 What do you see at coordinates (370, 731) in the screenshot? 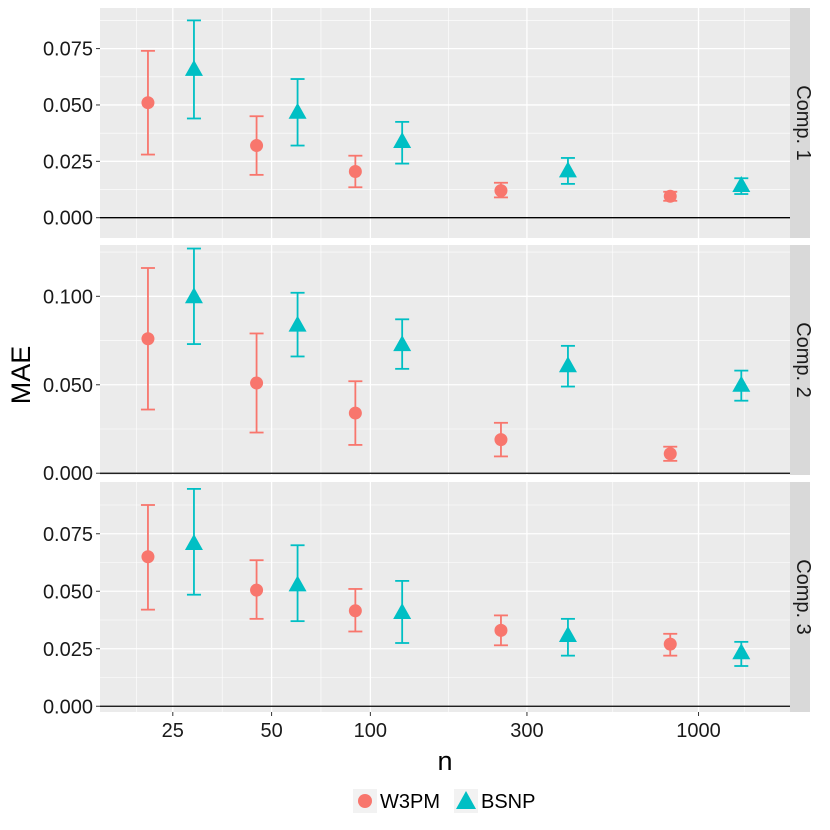
I see `x-tick-label: 100` at bounding box center [370, 731].